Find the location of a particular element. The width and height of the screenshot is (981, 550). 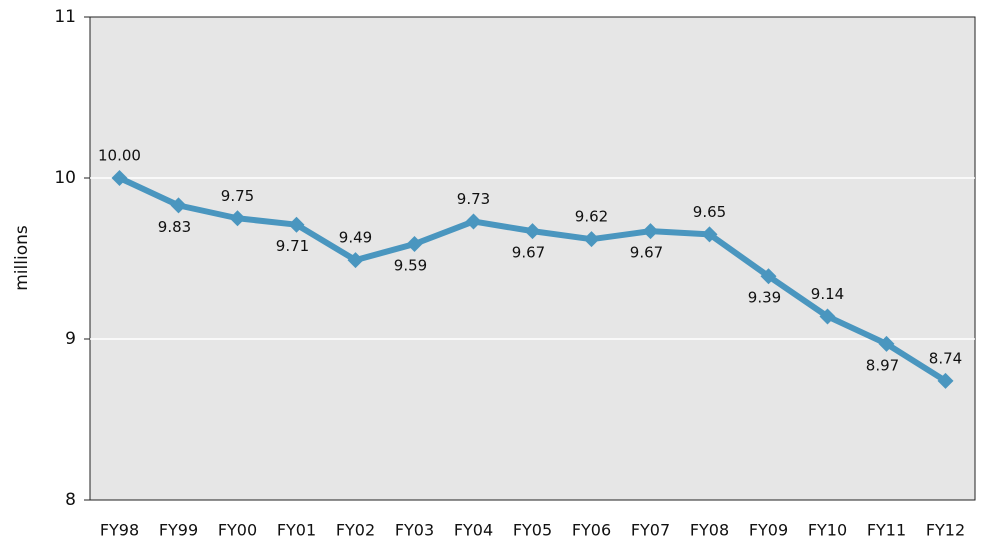

x-tick-label: FY98 is located at coordinates (119, 530).